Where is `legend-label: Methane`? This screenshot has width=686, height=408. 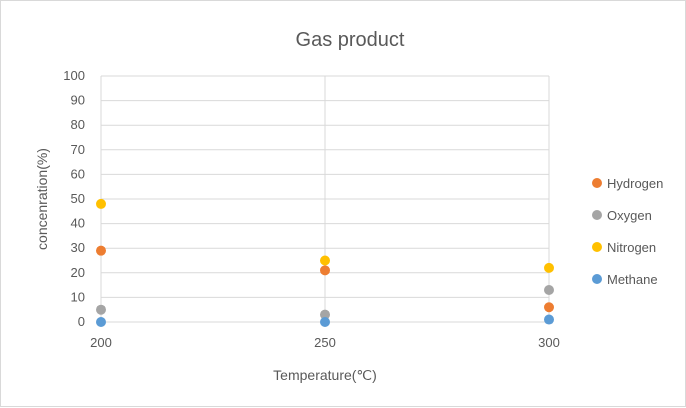
legend-label: Methane is located at coordinates (632, 279).